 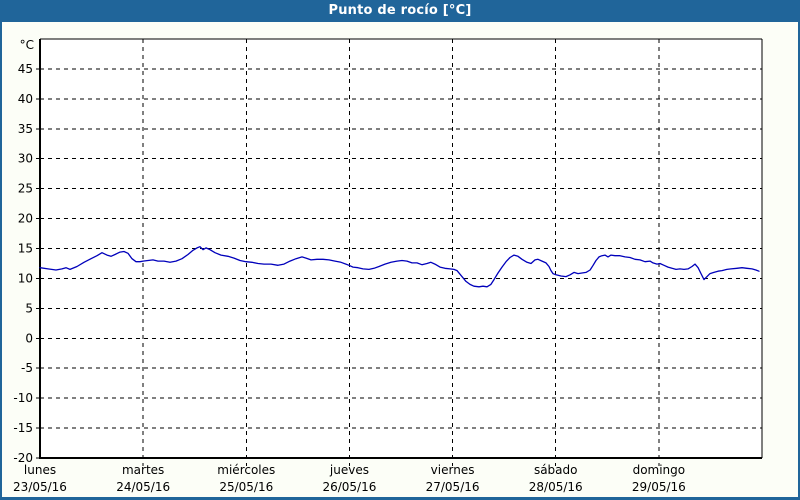 What do you see at coordinates (25, 99) in the screenshot?
I see `y-tick-label: 40` at bounding box center [25, 99].